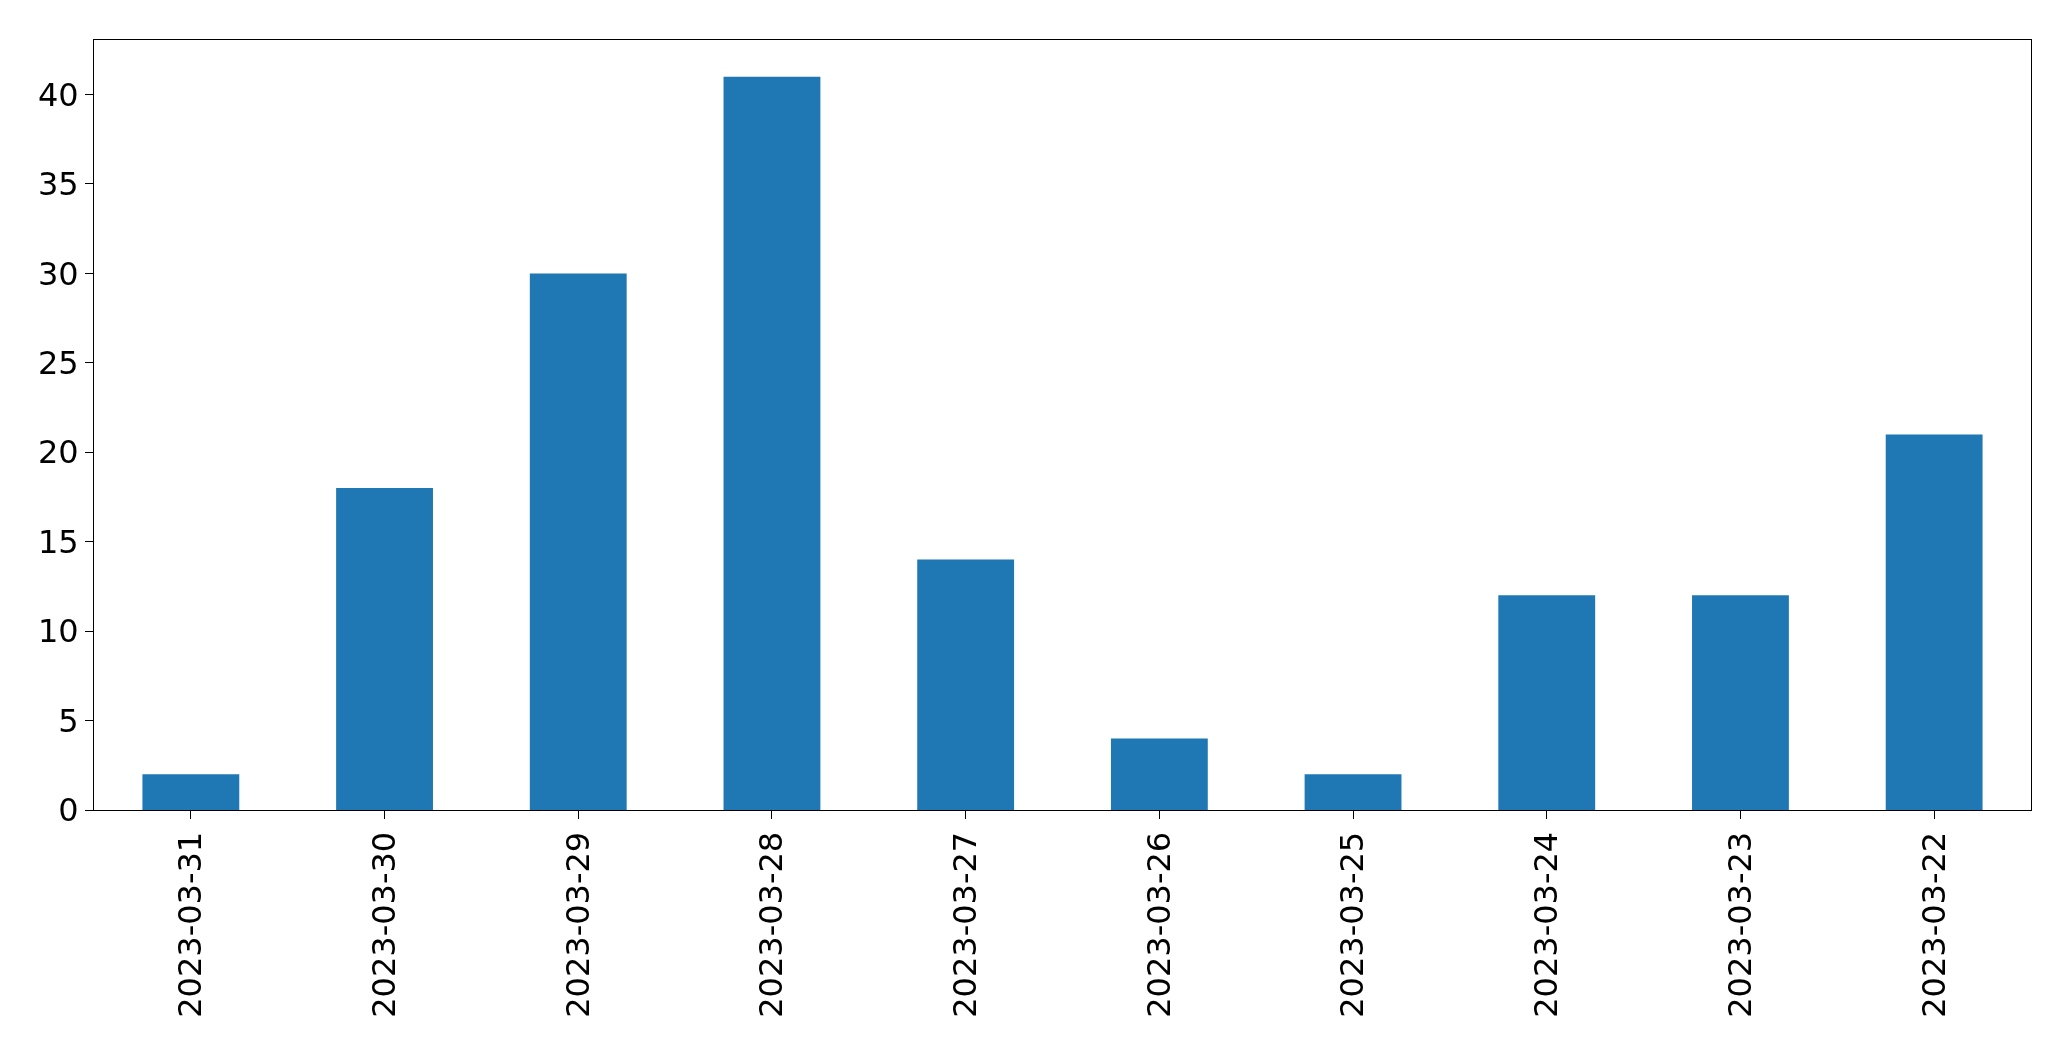 The image size is (2071, 1061). Describe the element at coordinates (383, 924) in the screenshot. I see `x-tick-label: 2023-03-30` at that location.